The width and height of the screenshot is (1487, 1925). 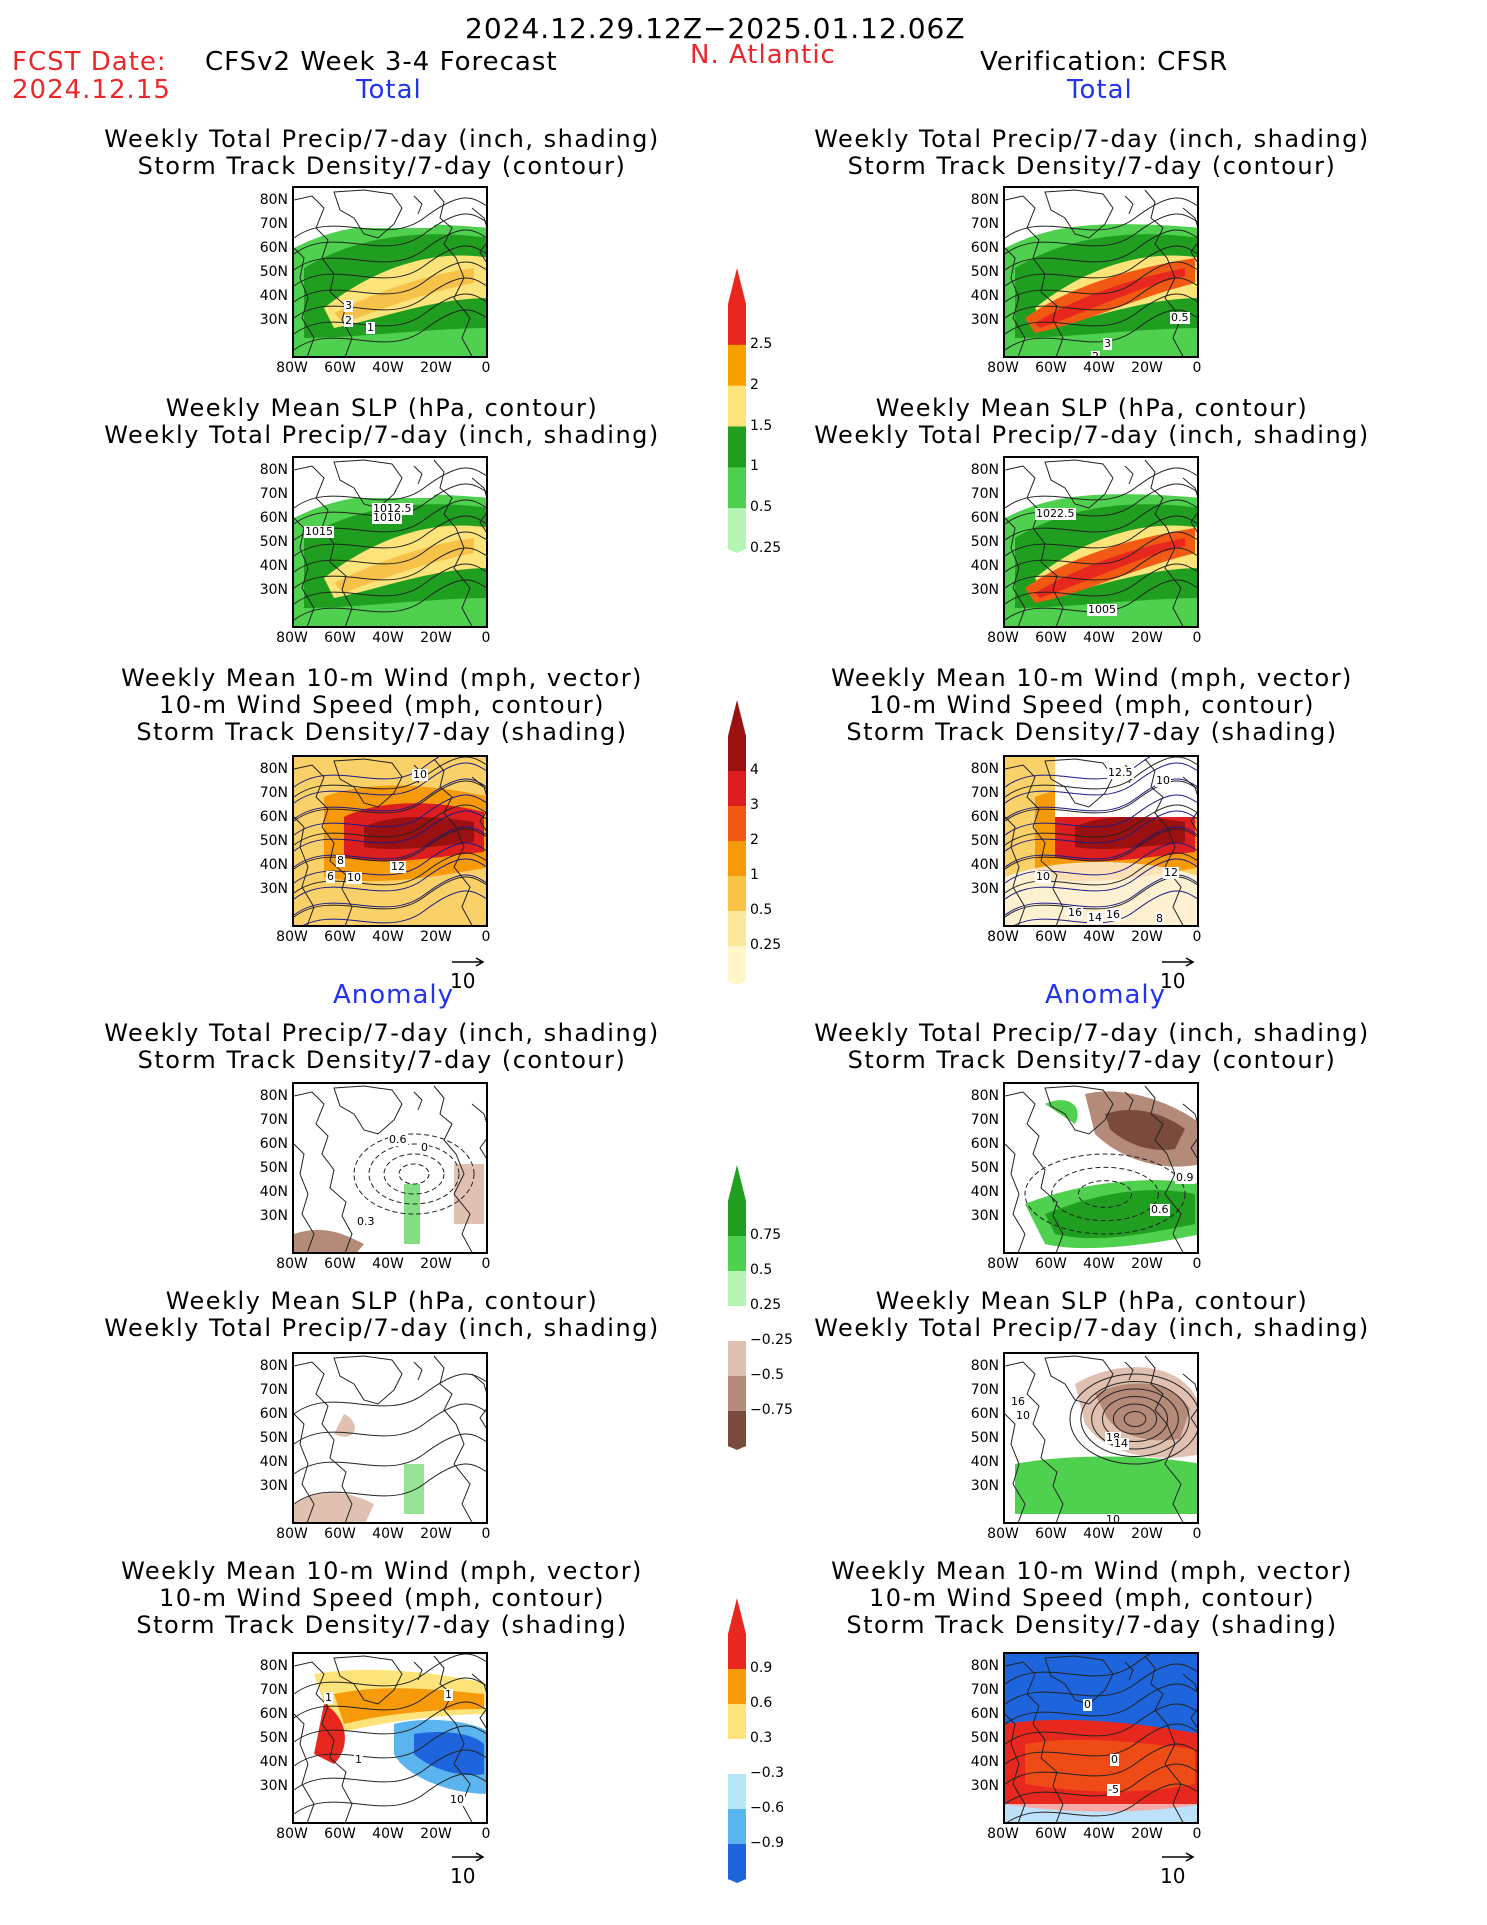 I want to click on contour-label: 1, so click(x=328, y=1697).